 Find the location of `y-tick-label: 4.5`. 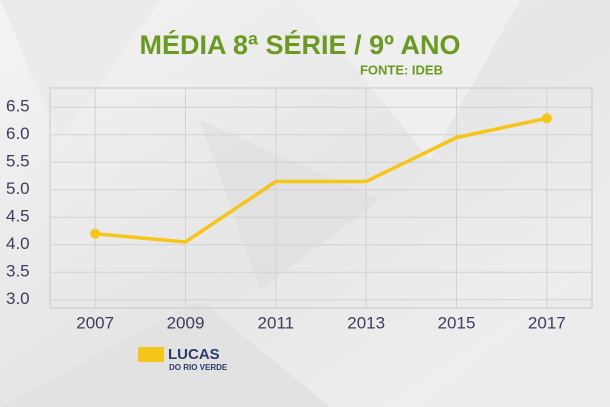

y-tick-label: 4.5 is located at coordinates (18, 216).